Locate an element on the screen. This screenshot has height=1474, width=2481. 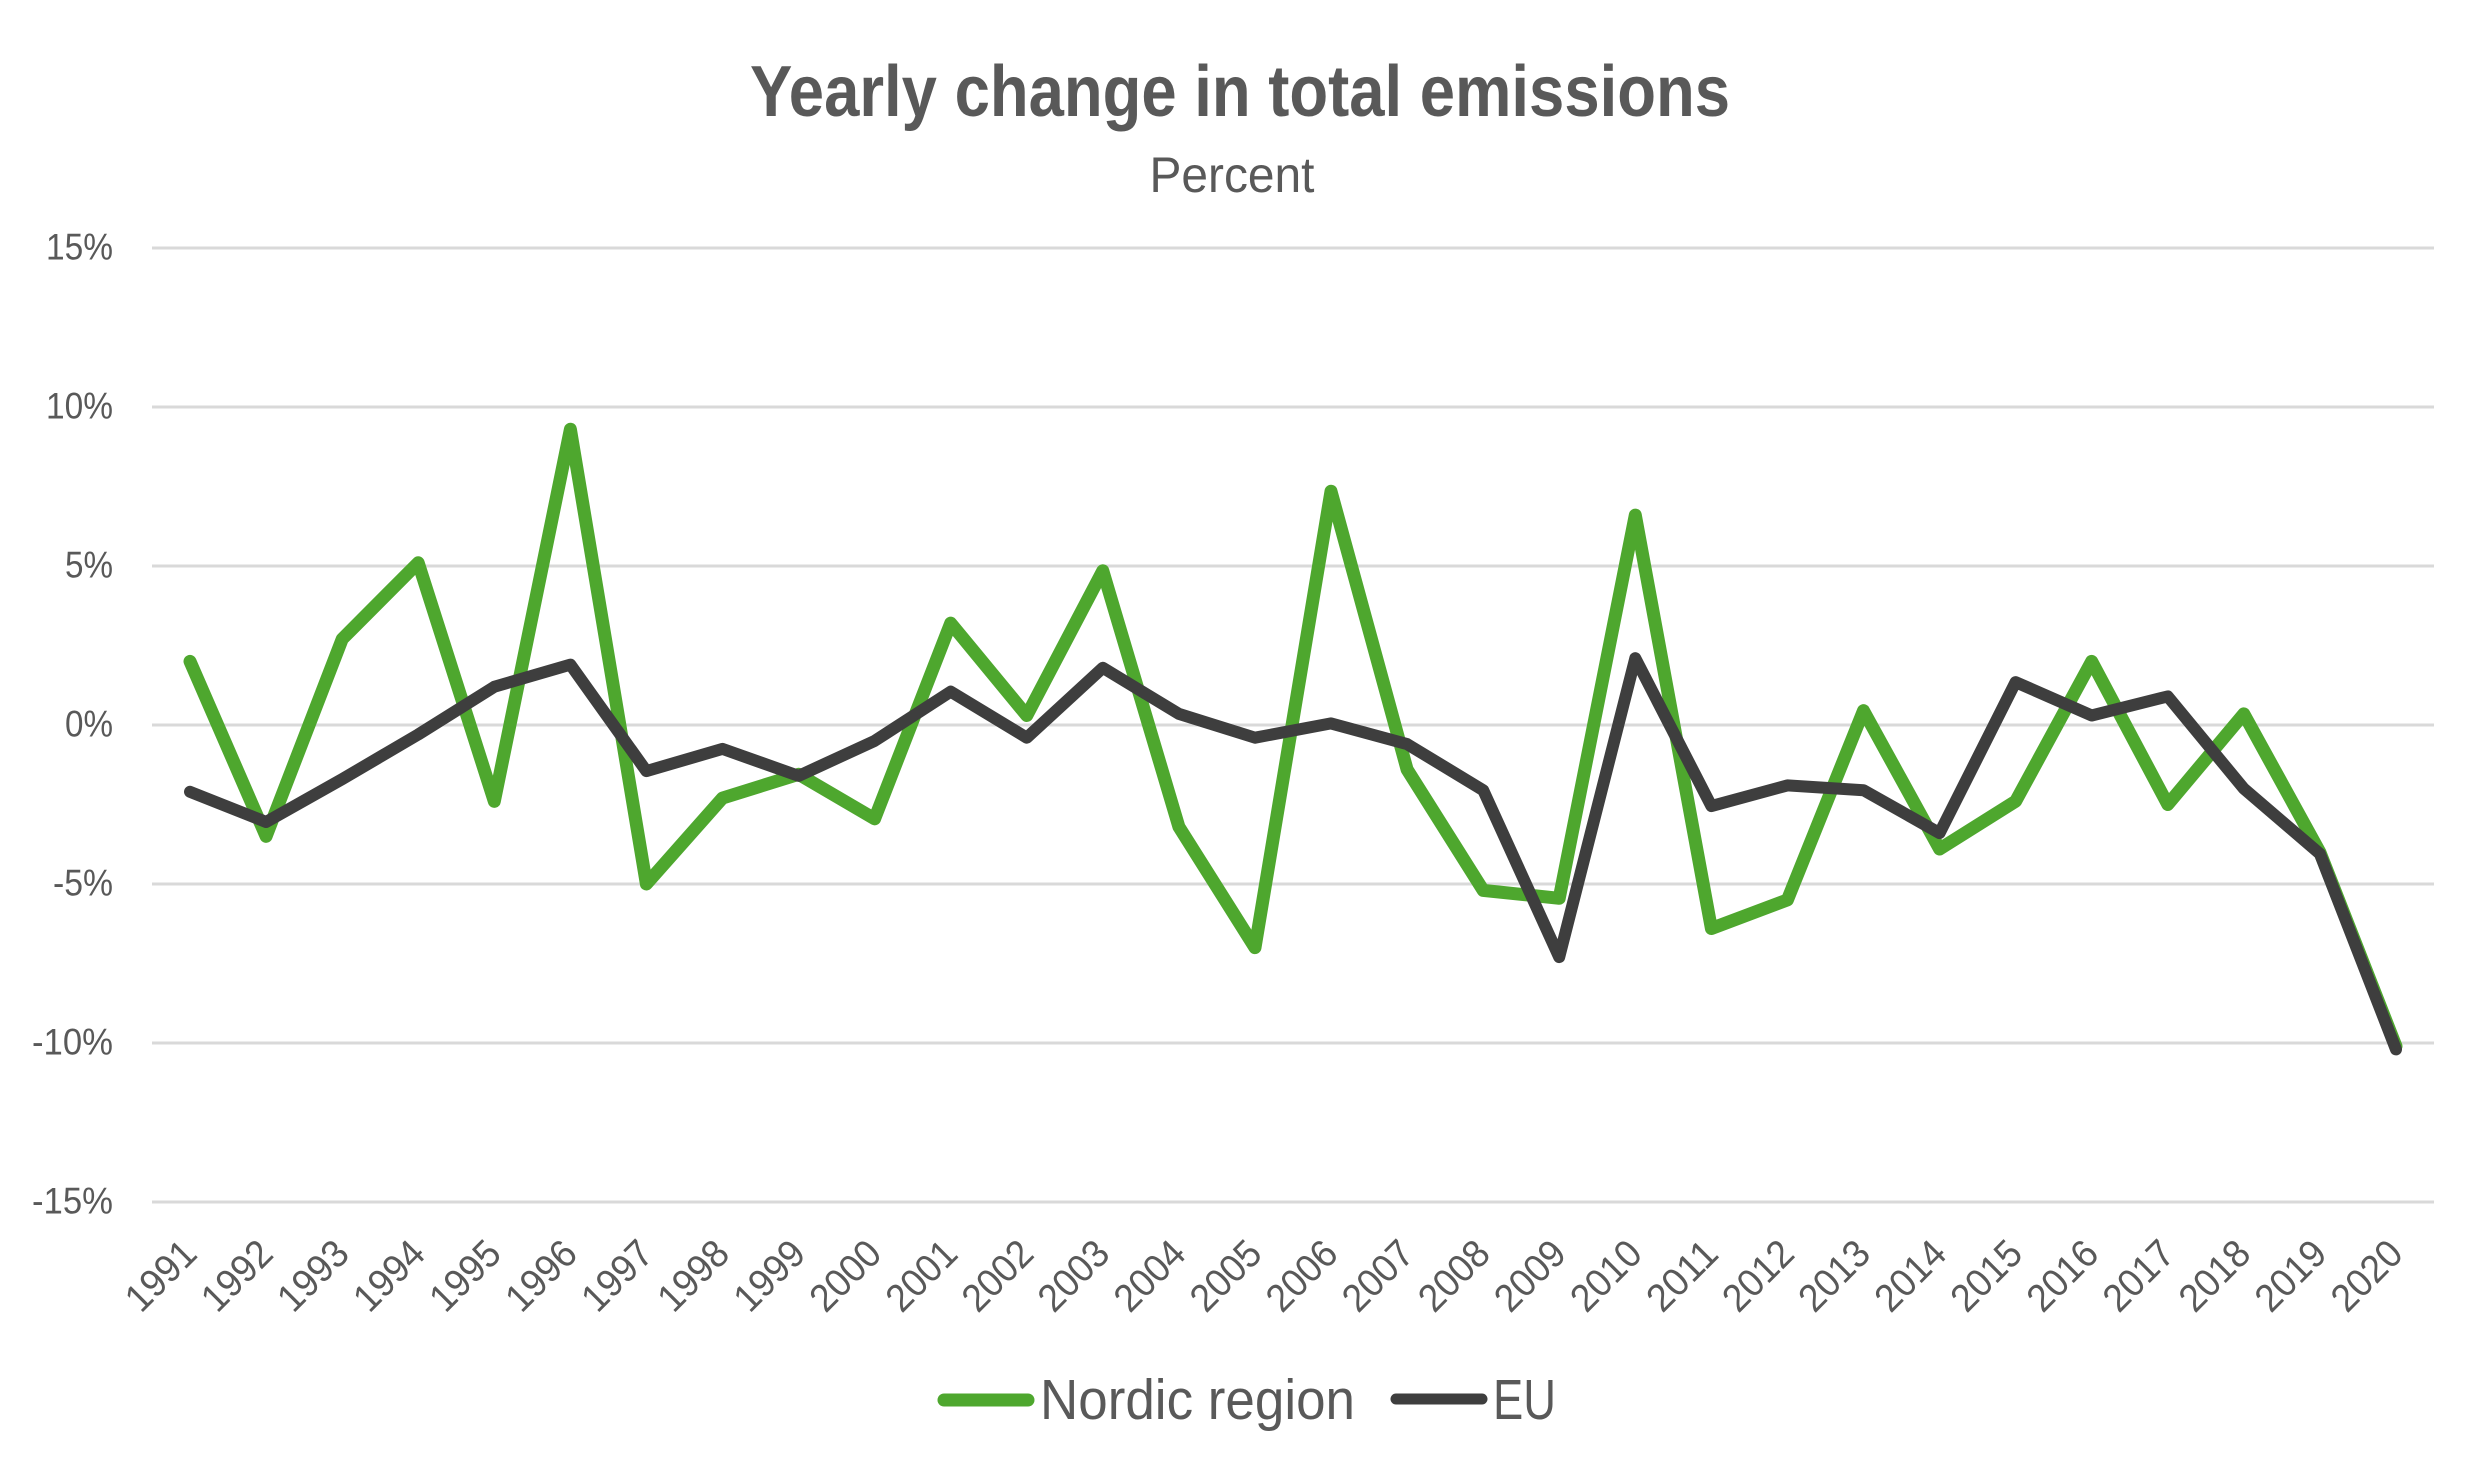
svg-text: 15% is located at coordinates (79, 247).